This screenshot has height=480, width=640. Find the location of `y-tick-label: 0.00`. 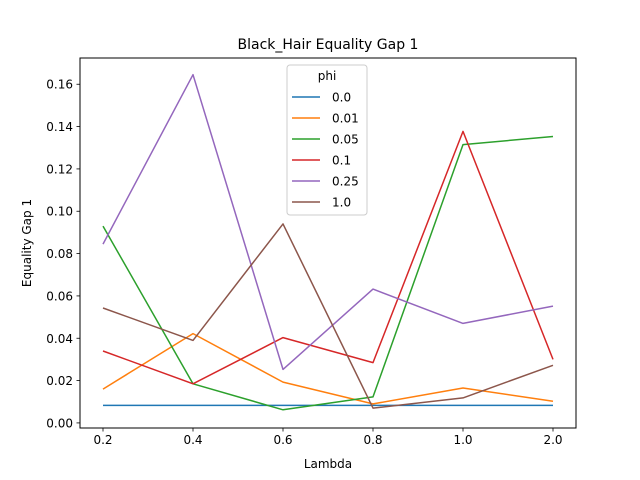

y-tick-label: 0.00 is located at coordinates (59, 423).